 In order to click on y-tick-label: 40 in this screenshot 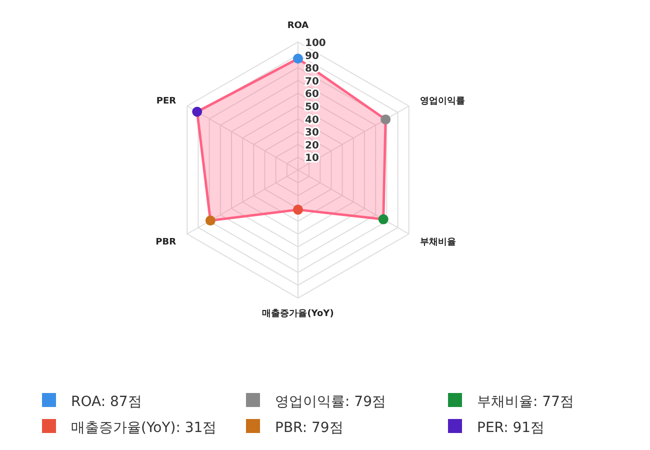, I will do `click(312, 120)`.